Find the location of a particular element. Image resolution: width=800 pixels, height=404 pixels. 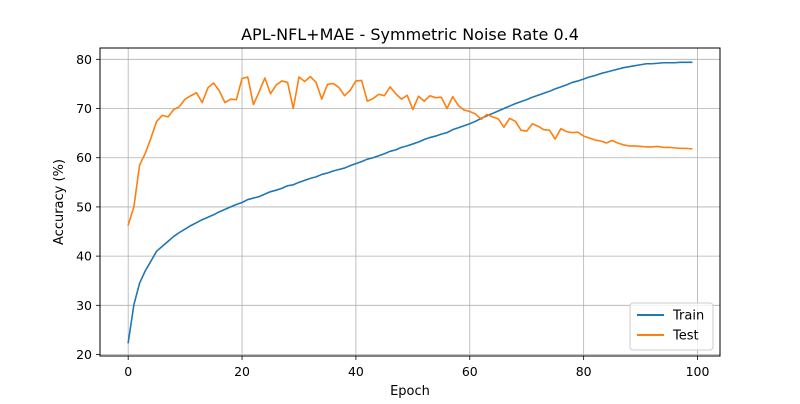

y-tick-label: 20 is located at coordinates (84, 354).